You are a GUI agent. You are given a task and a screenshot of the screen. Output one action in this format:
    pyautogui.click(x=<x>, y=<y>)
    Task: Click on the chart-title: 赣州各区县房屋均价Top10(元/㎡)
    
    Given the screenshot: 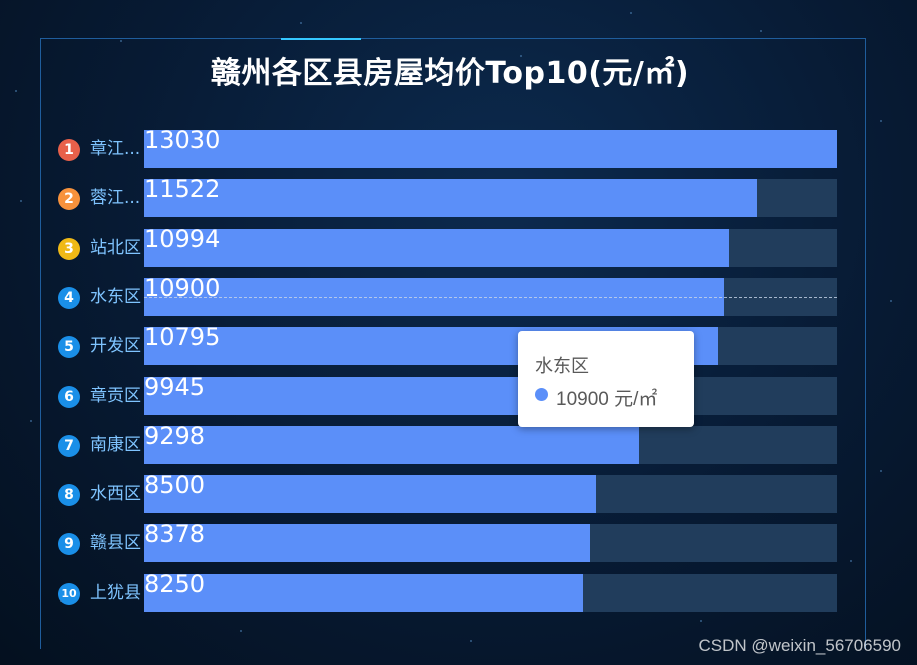 What is the action you would take?
    pyautogui.click(x=450, y=73)
    